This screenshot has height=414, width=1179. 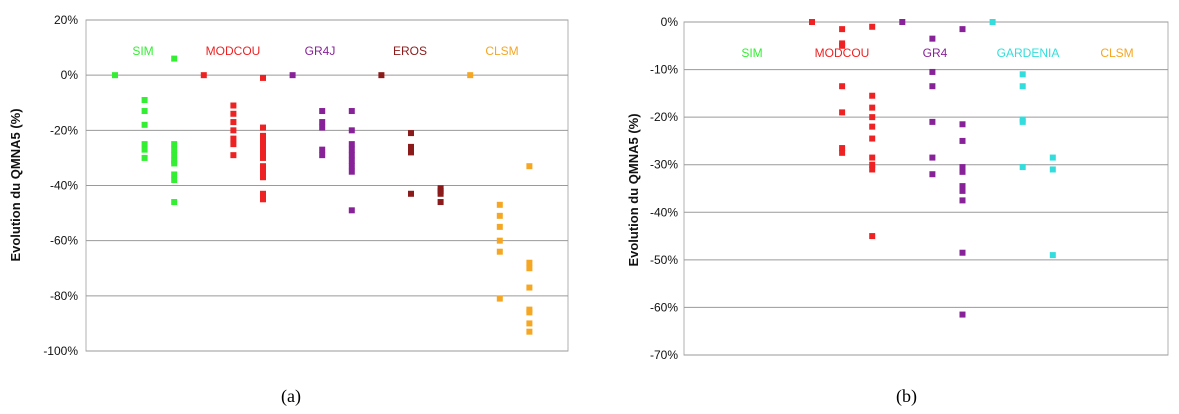 What do you see at coordinates (501, 51) in the screenshot?
I see `legend-label-a-clsm: CLSM` at bounding box center [501, 51].